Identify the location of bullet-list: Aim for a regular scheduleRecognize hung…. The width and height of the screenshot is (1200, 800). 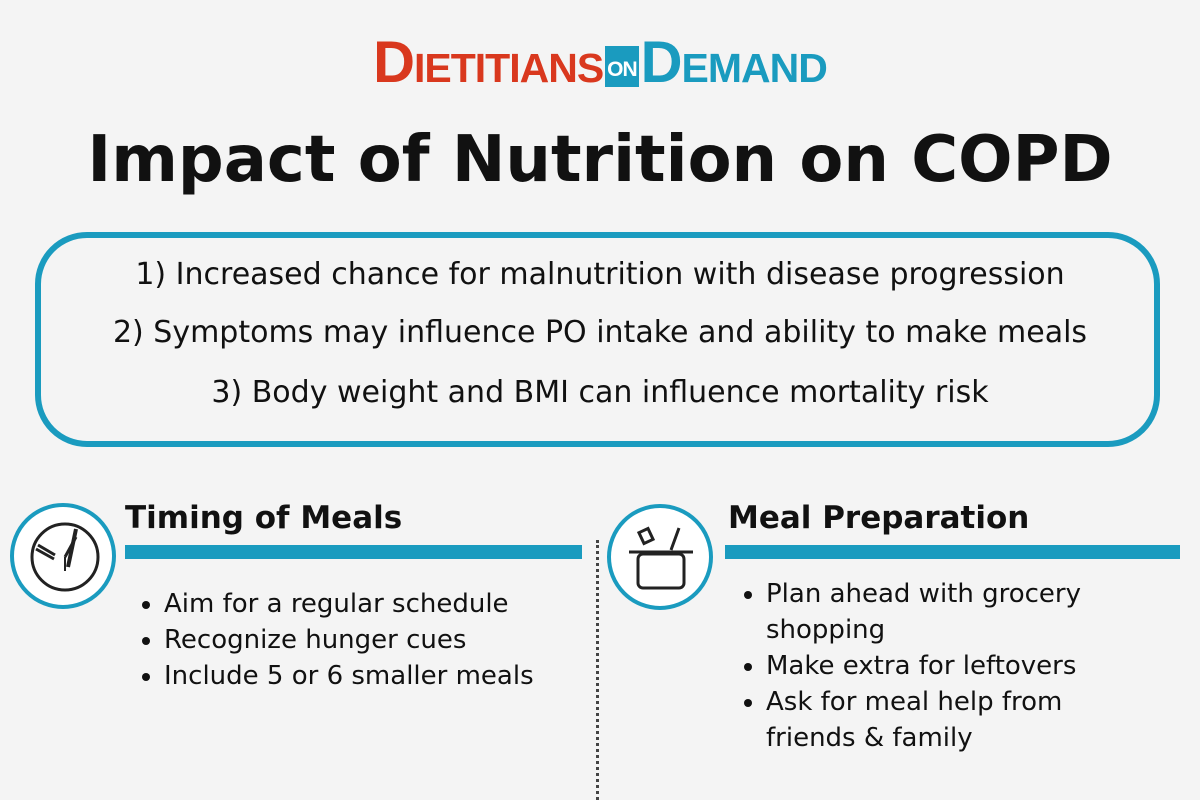
(351, 640).